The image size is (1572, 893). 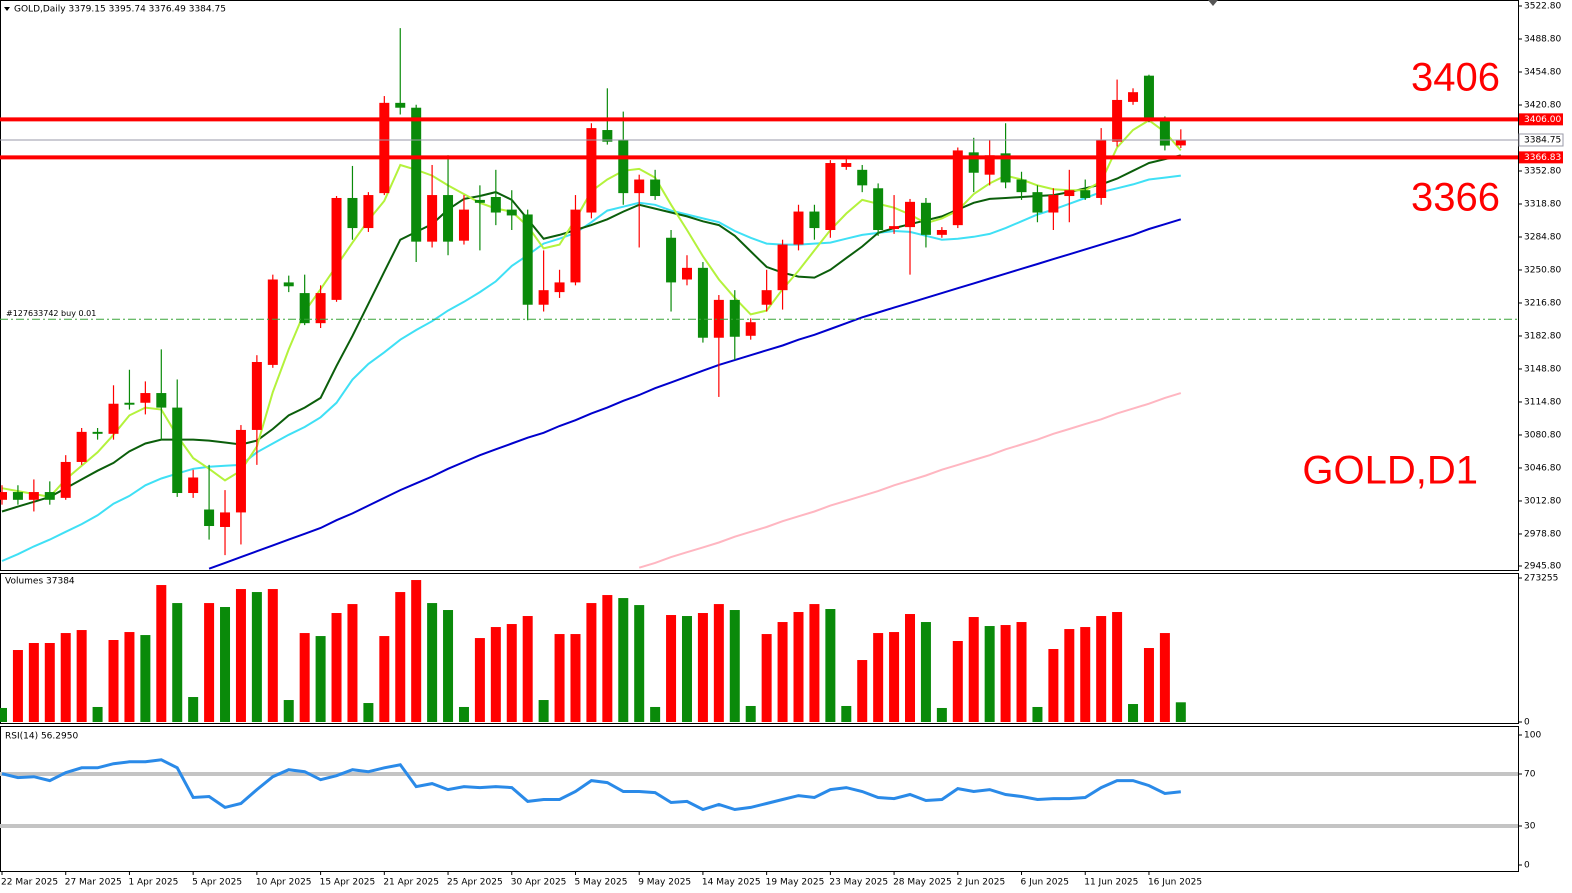 What do you see at coordinates (1527, 723) in the screenshot?
I see `y-tick-label: 0` at bounding box center [1527, 723].